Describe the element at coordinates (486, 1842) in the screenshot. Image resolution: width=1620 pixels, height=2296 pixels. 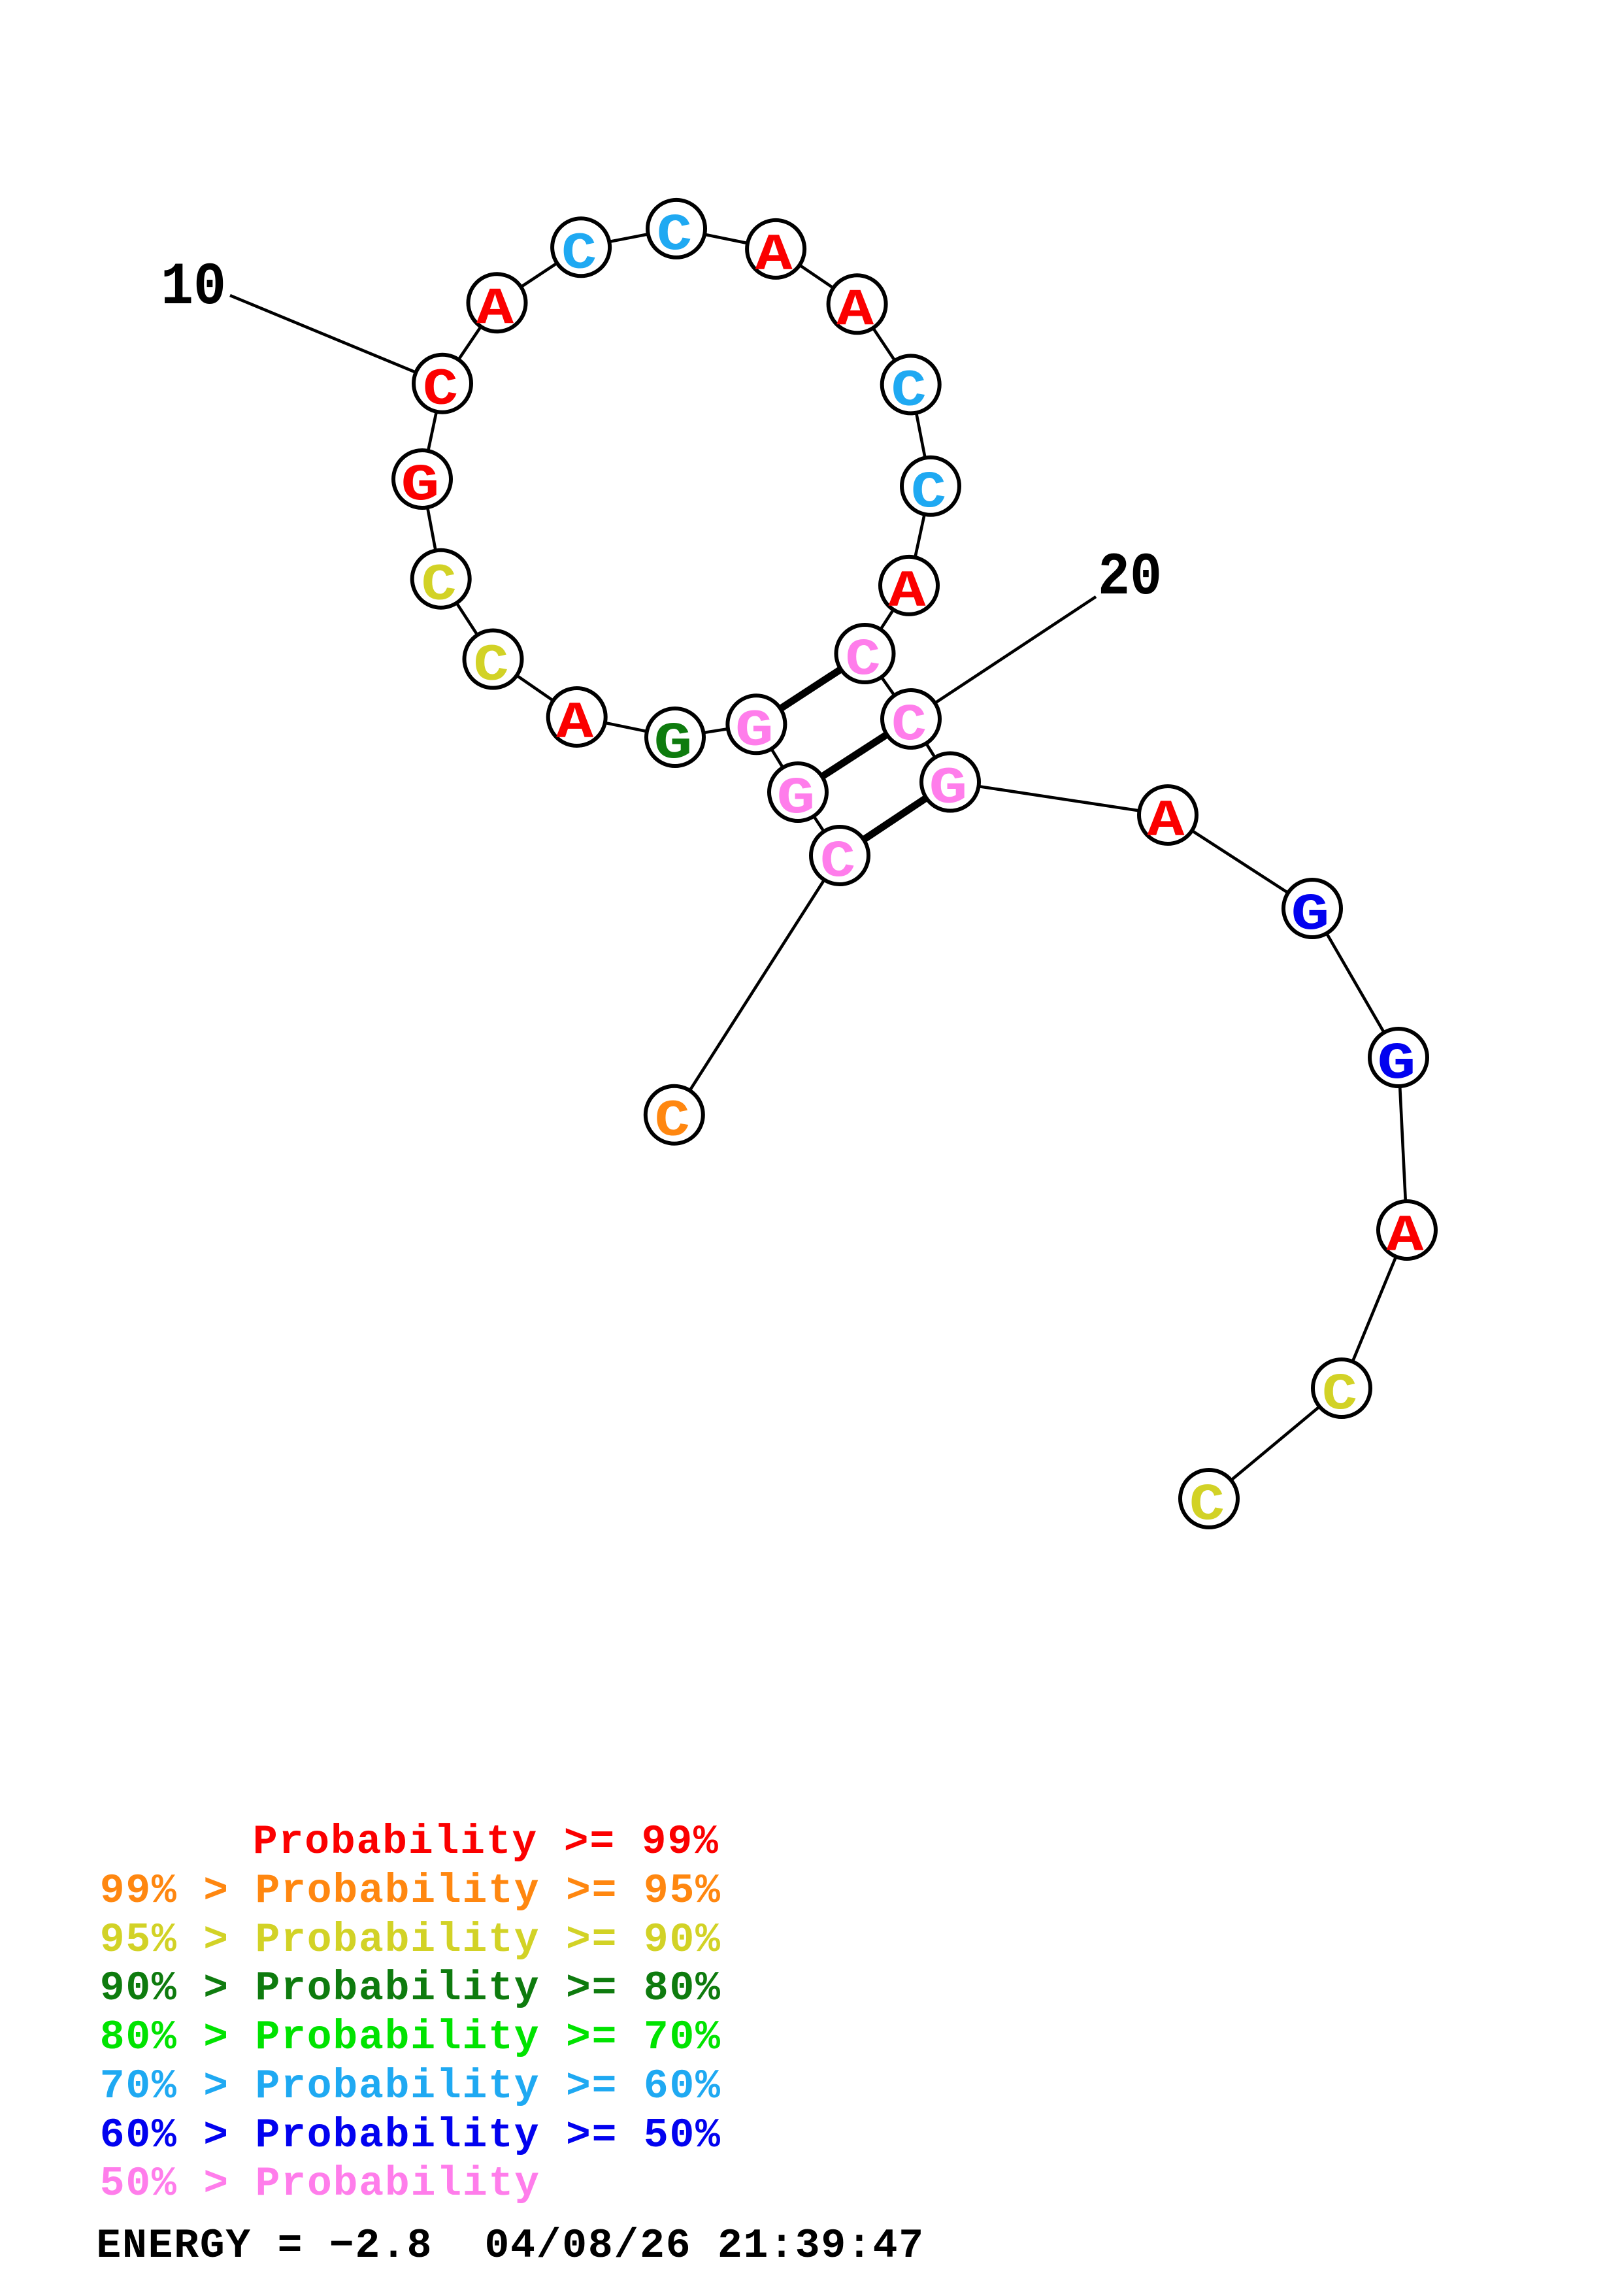
I see `svg-text: Probability >= 99%` at that location.